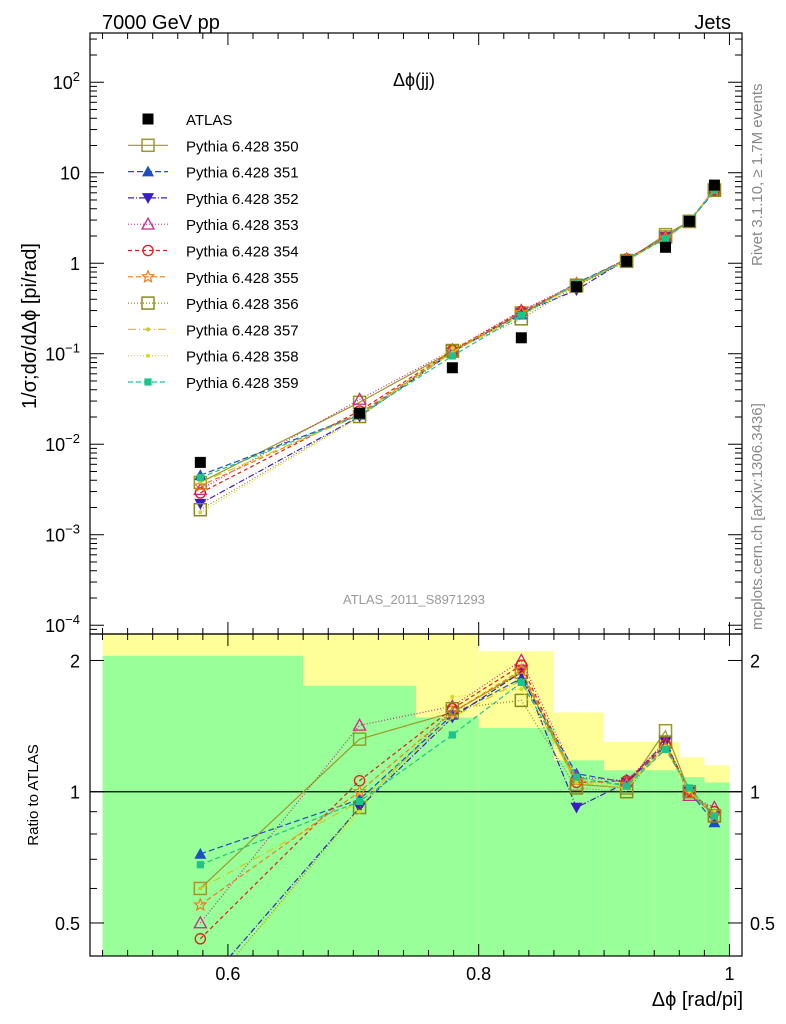  What do you see at coordinates (161, 23) in the screenshot?
I see `header-beam-label: 7000 GeV pp` at bounding box center [161, 23].